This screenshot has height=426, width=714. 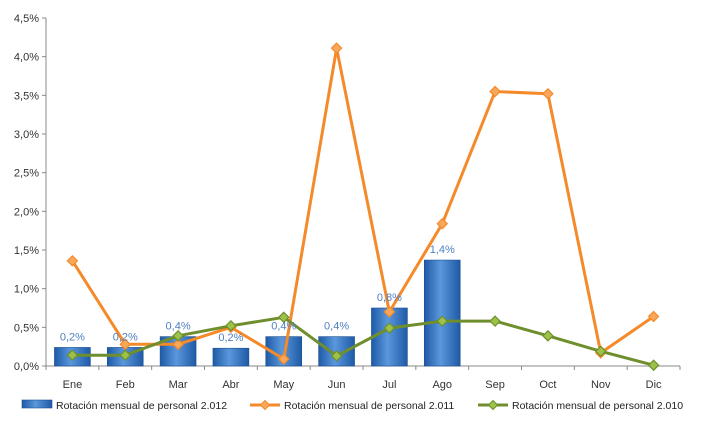 What do you see at coordinates (178, 385) in the screenshot?
I see `x-tick-label: Mar` at bounding box center [178, 385].